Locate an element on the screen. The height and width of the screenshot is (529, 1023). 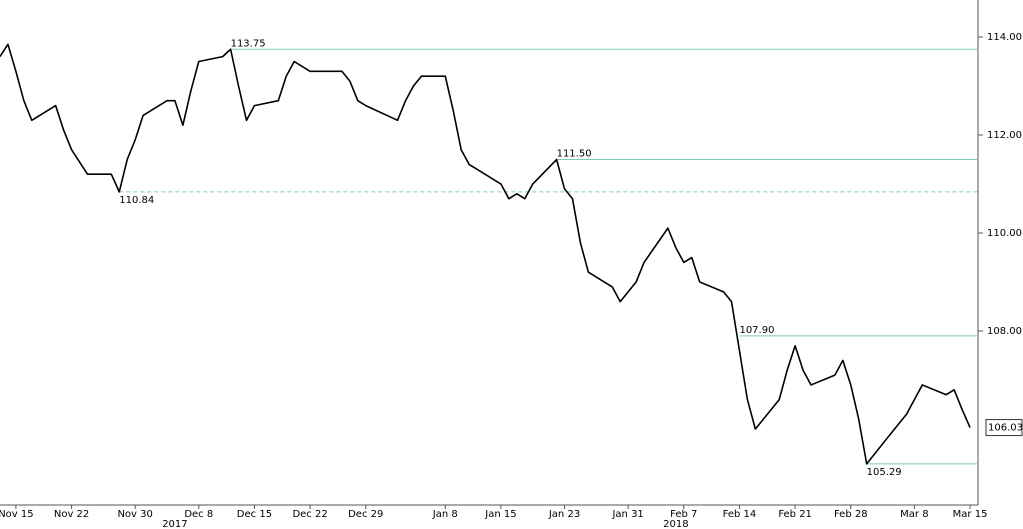
y-tick-label: 108.00 is located at coordinates (1004, 331).